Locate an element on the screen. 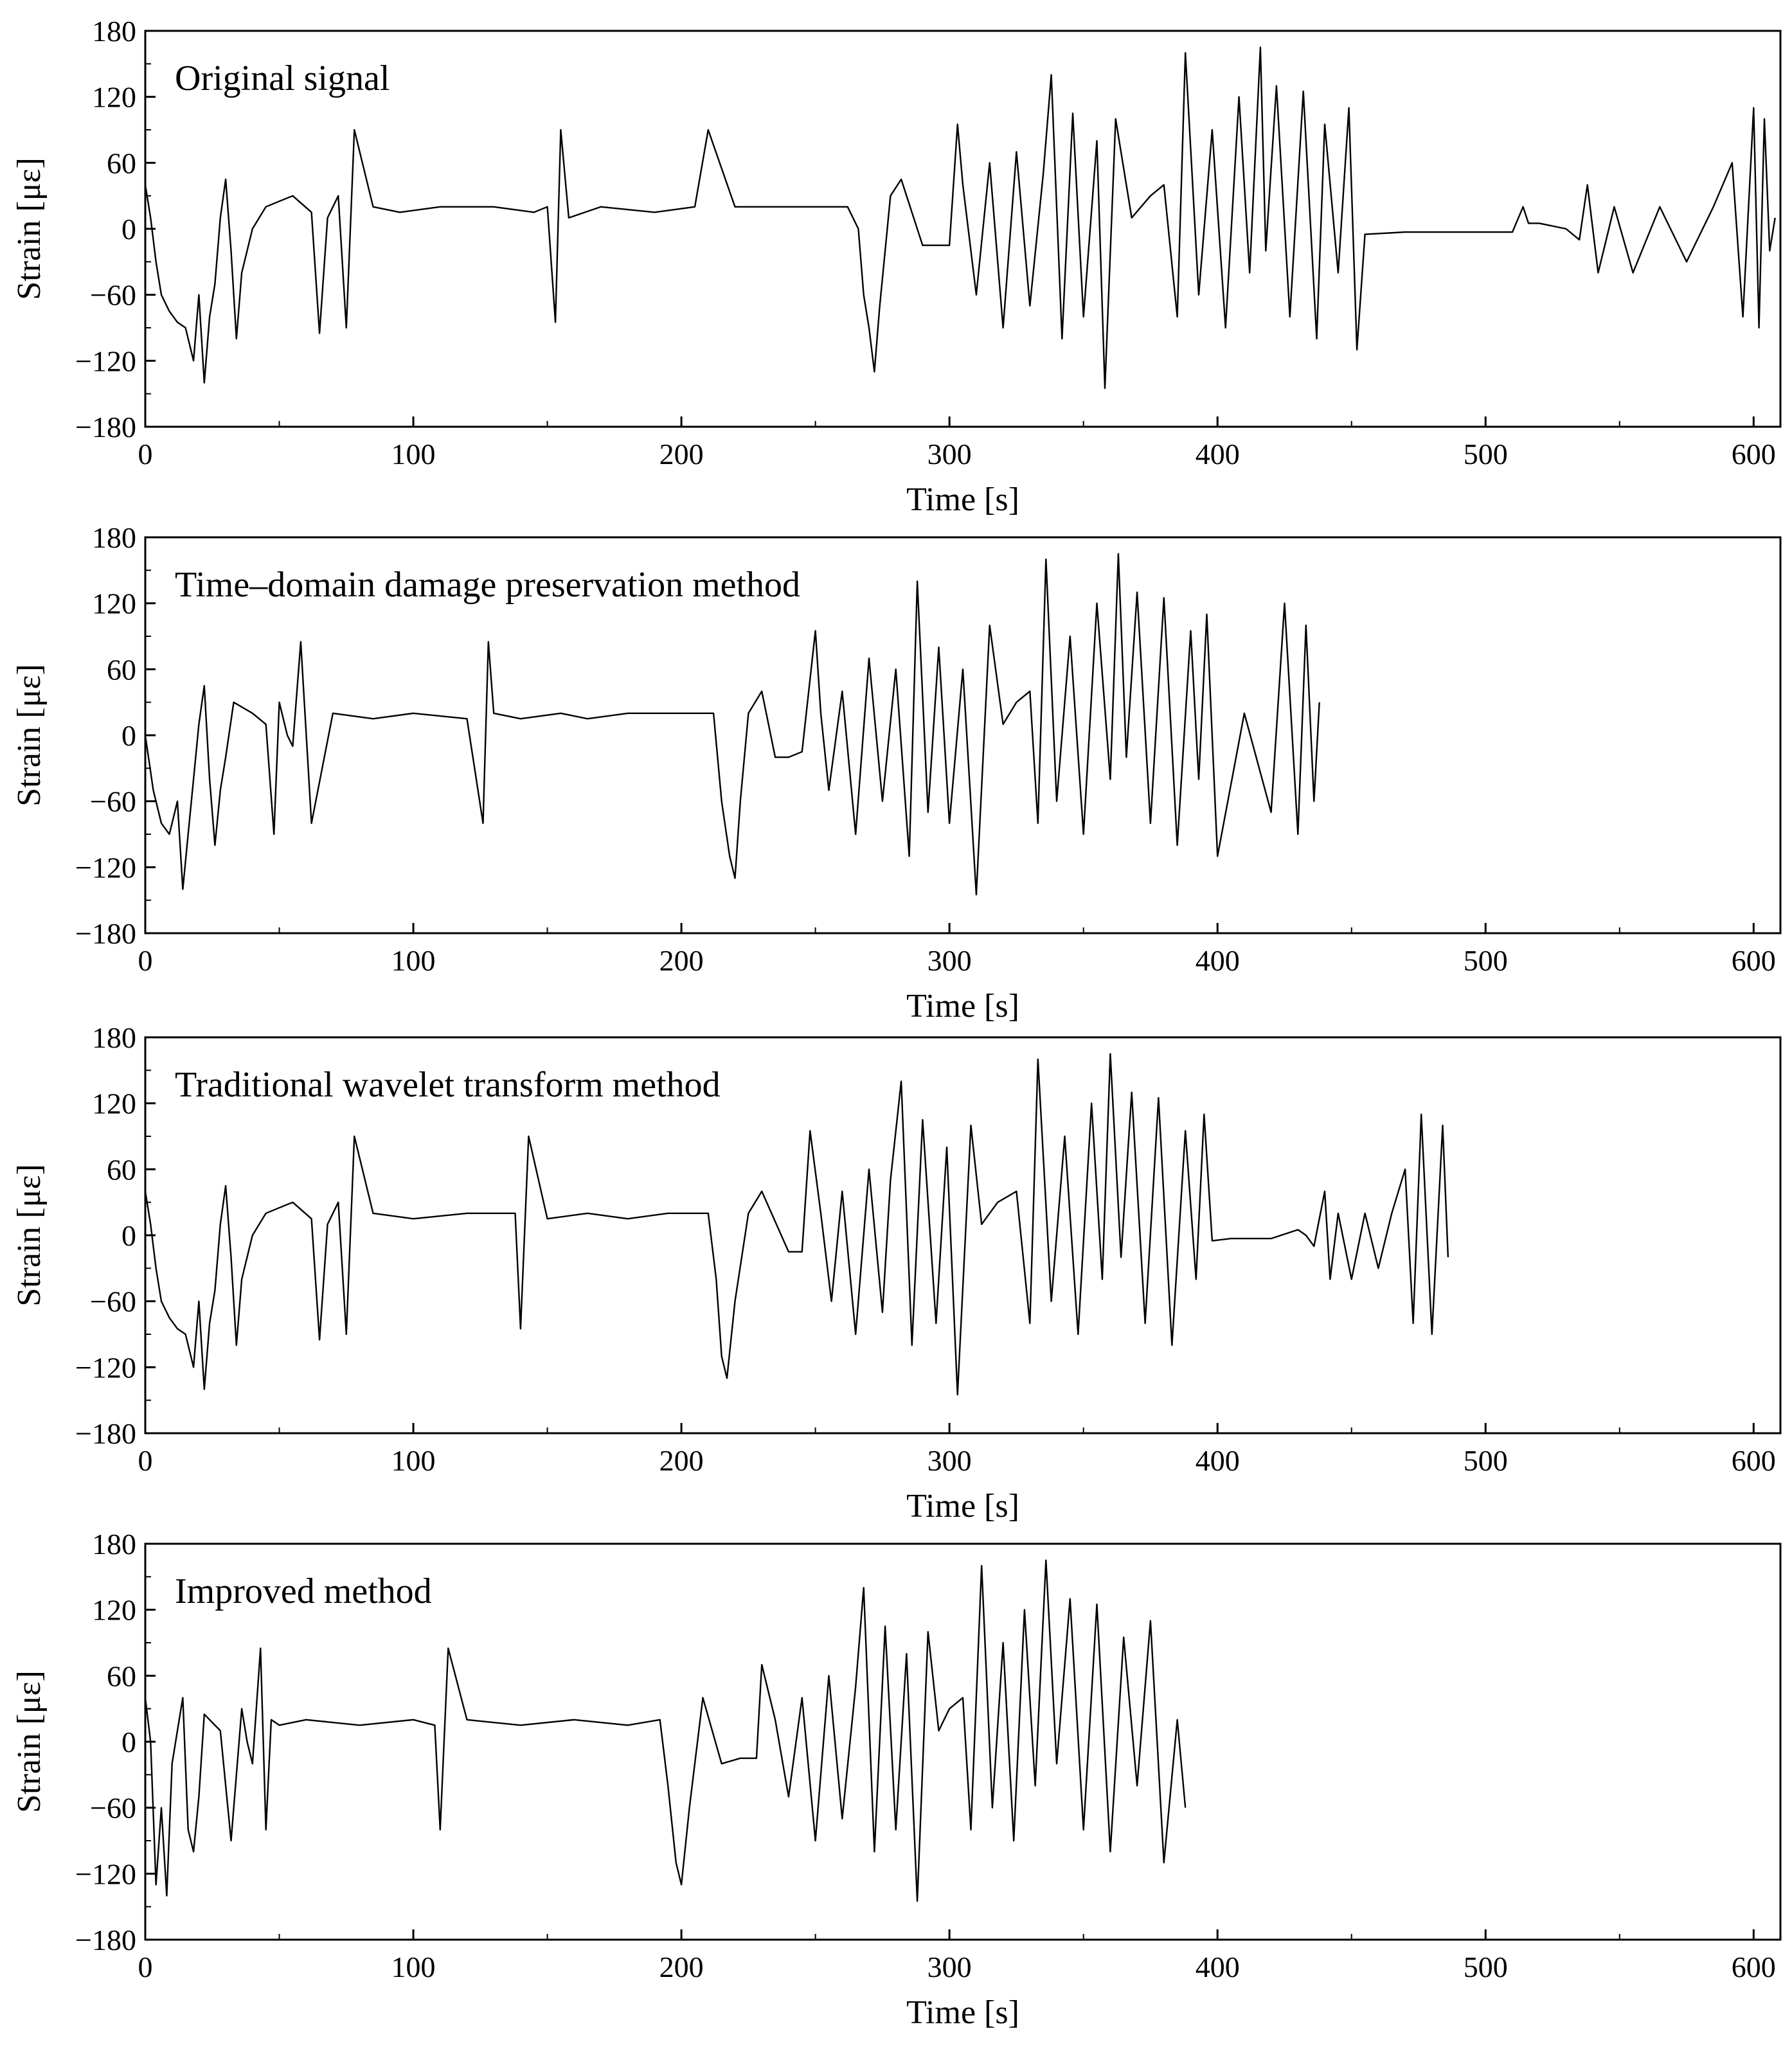 The height and width of the screenshot is (2056, 1792). panel-label: Time–domain damage preservation method is located at coordinates (487, 585).